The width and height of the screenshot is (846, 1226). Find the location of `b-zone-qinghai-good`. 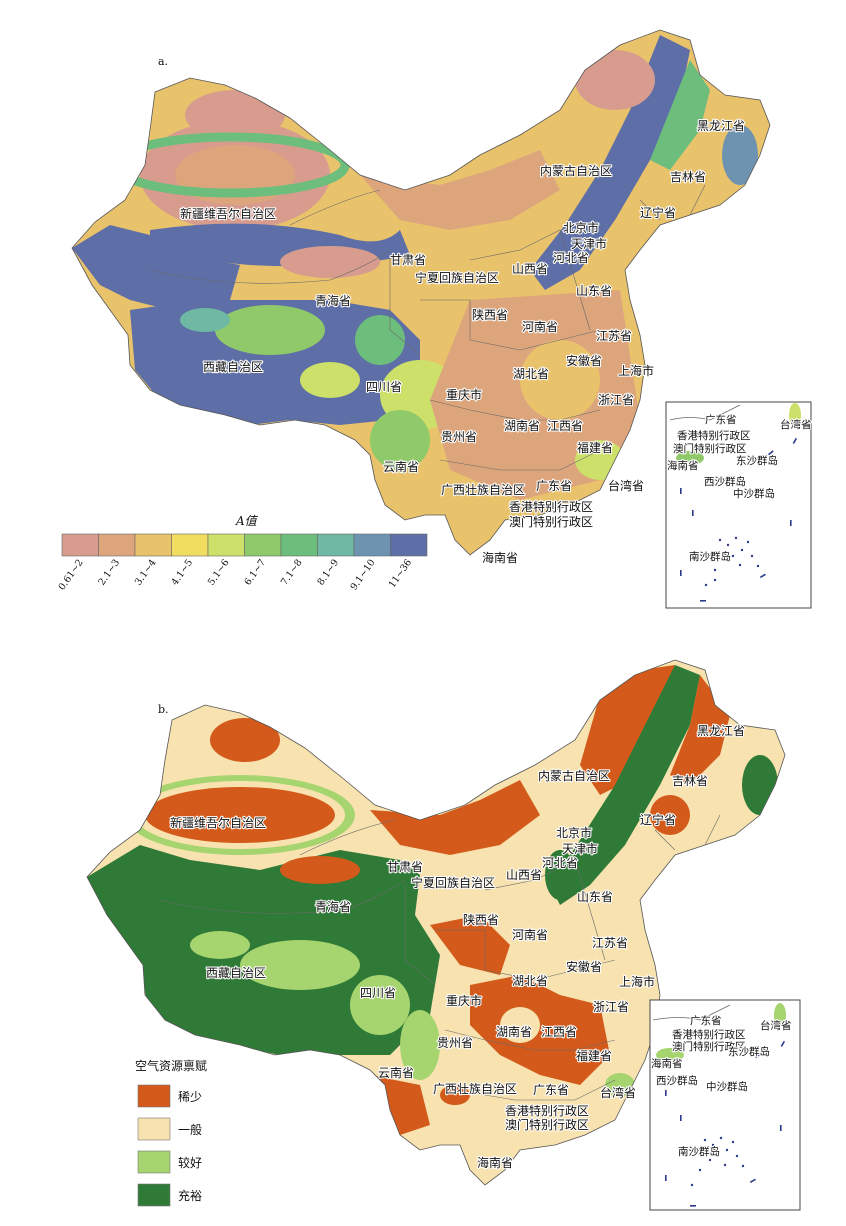

b-zone-qinghai-good is located at coordinates (380, 1005).